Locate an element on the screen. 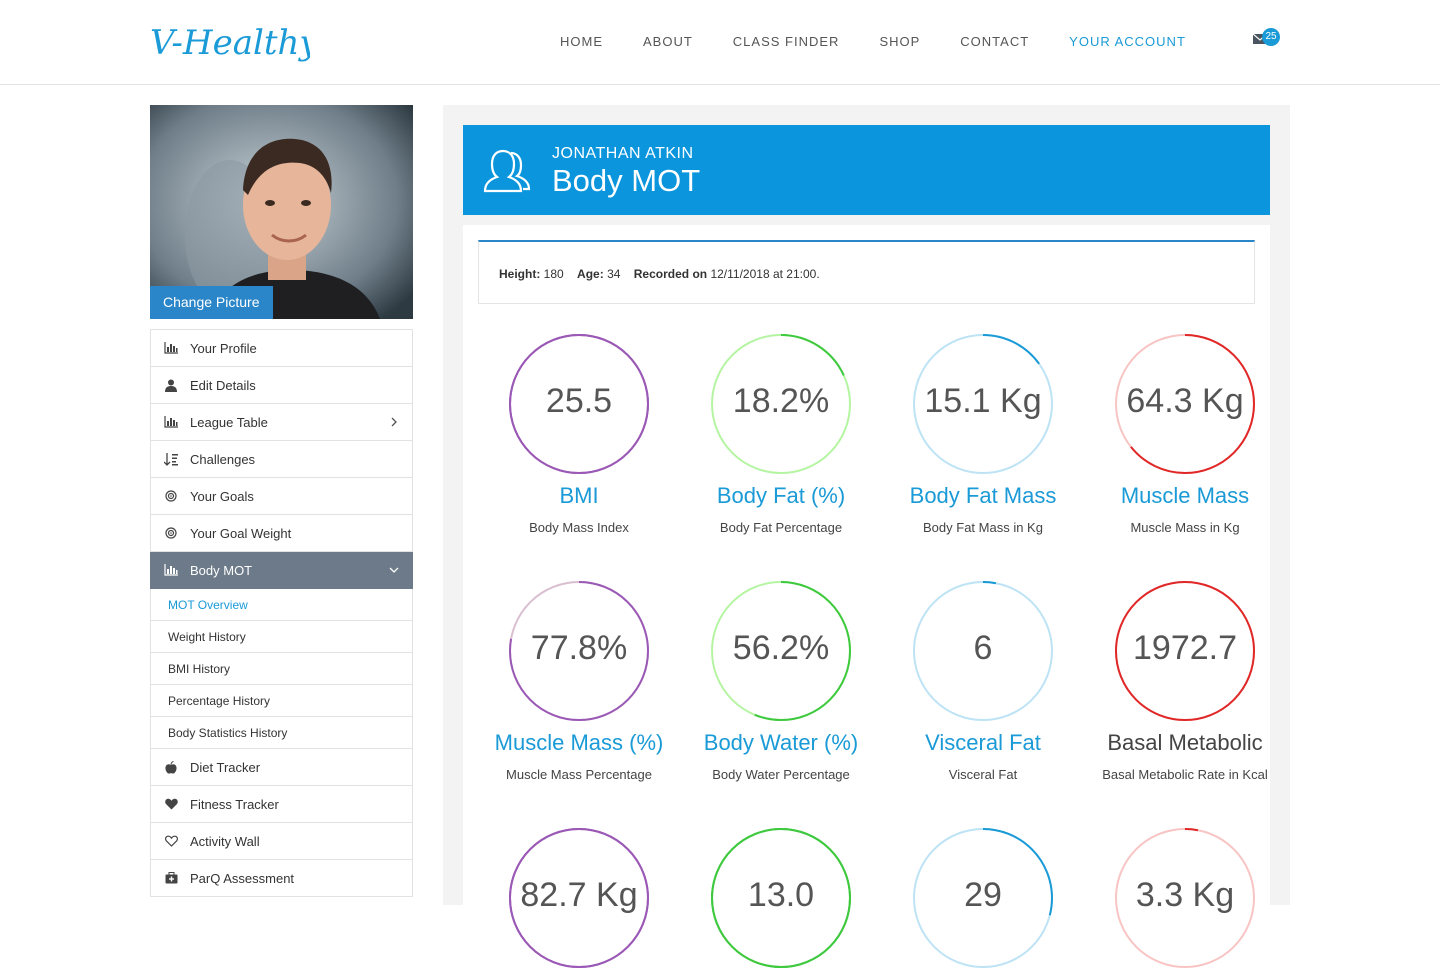  recorded-value: 12/11/2018 at 21:00. is located at coordinates (765, 274).